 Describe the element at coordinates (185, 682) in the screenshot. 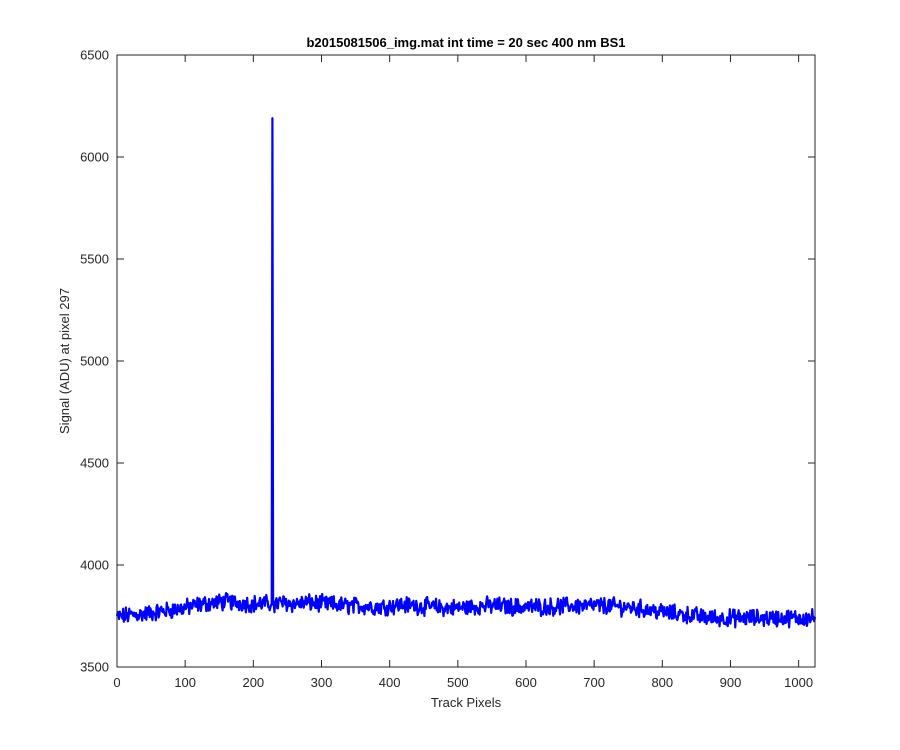

I see `x-tick-label: 100` at that location.